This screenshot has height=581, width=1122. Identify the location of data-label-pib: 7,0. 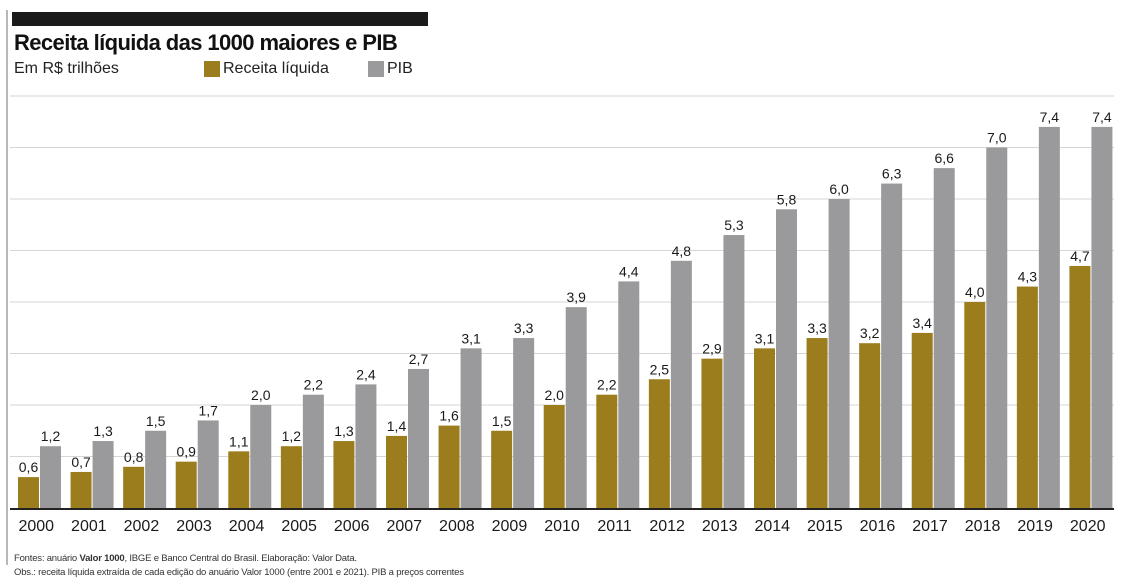
(997, 138).